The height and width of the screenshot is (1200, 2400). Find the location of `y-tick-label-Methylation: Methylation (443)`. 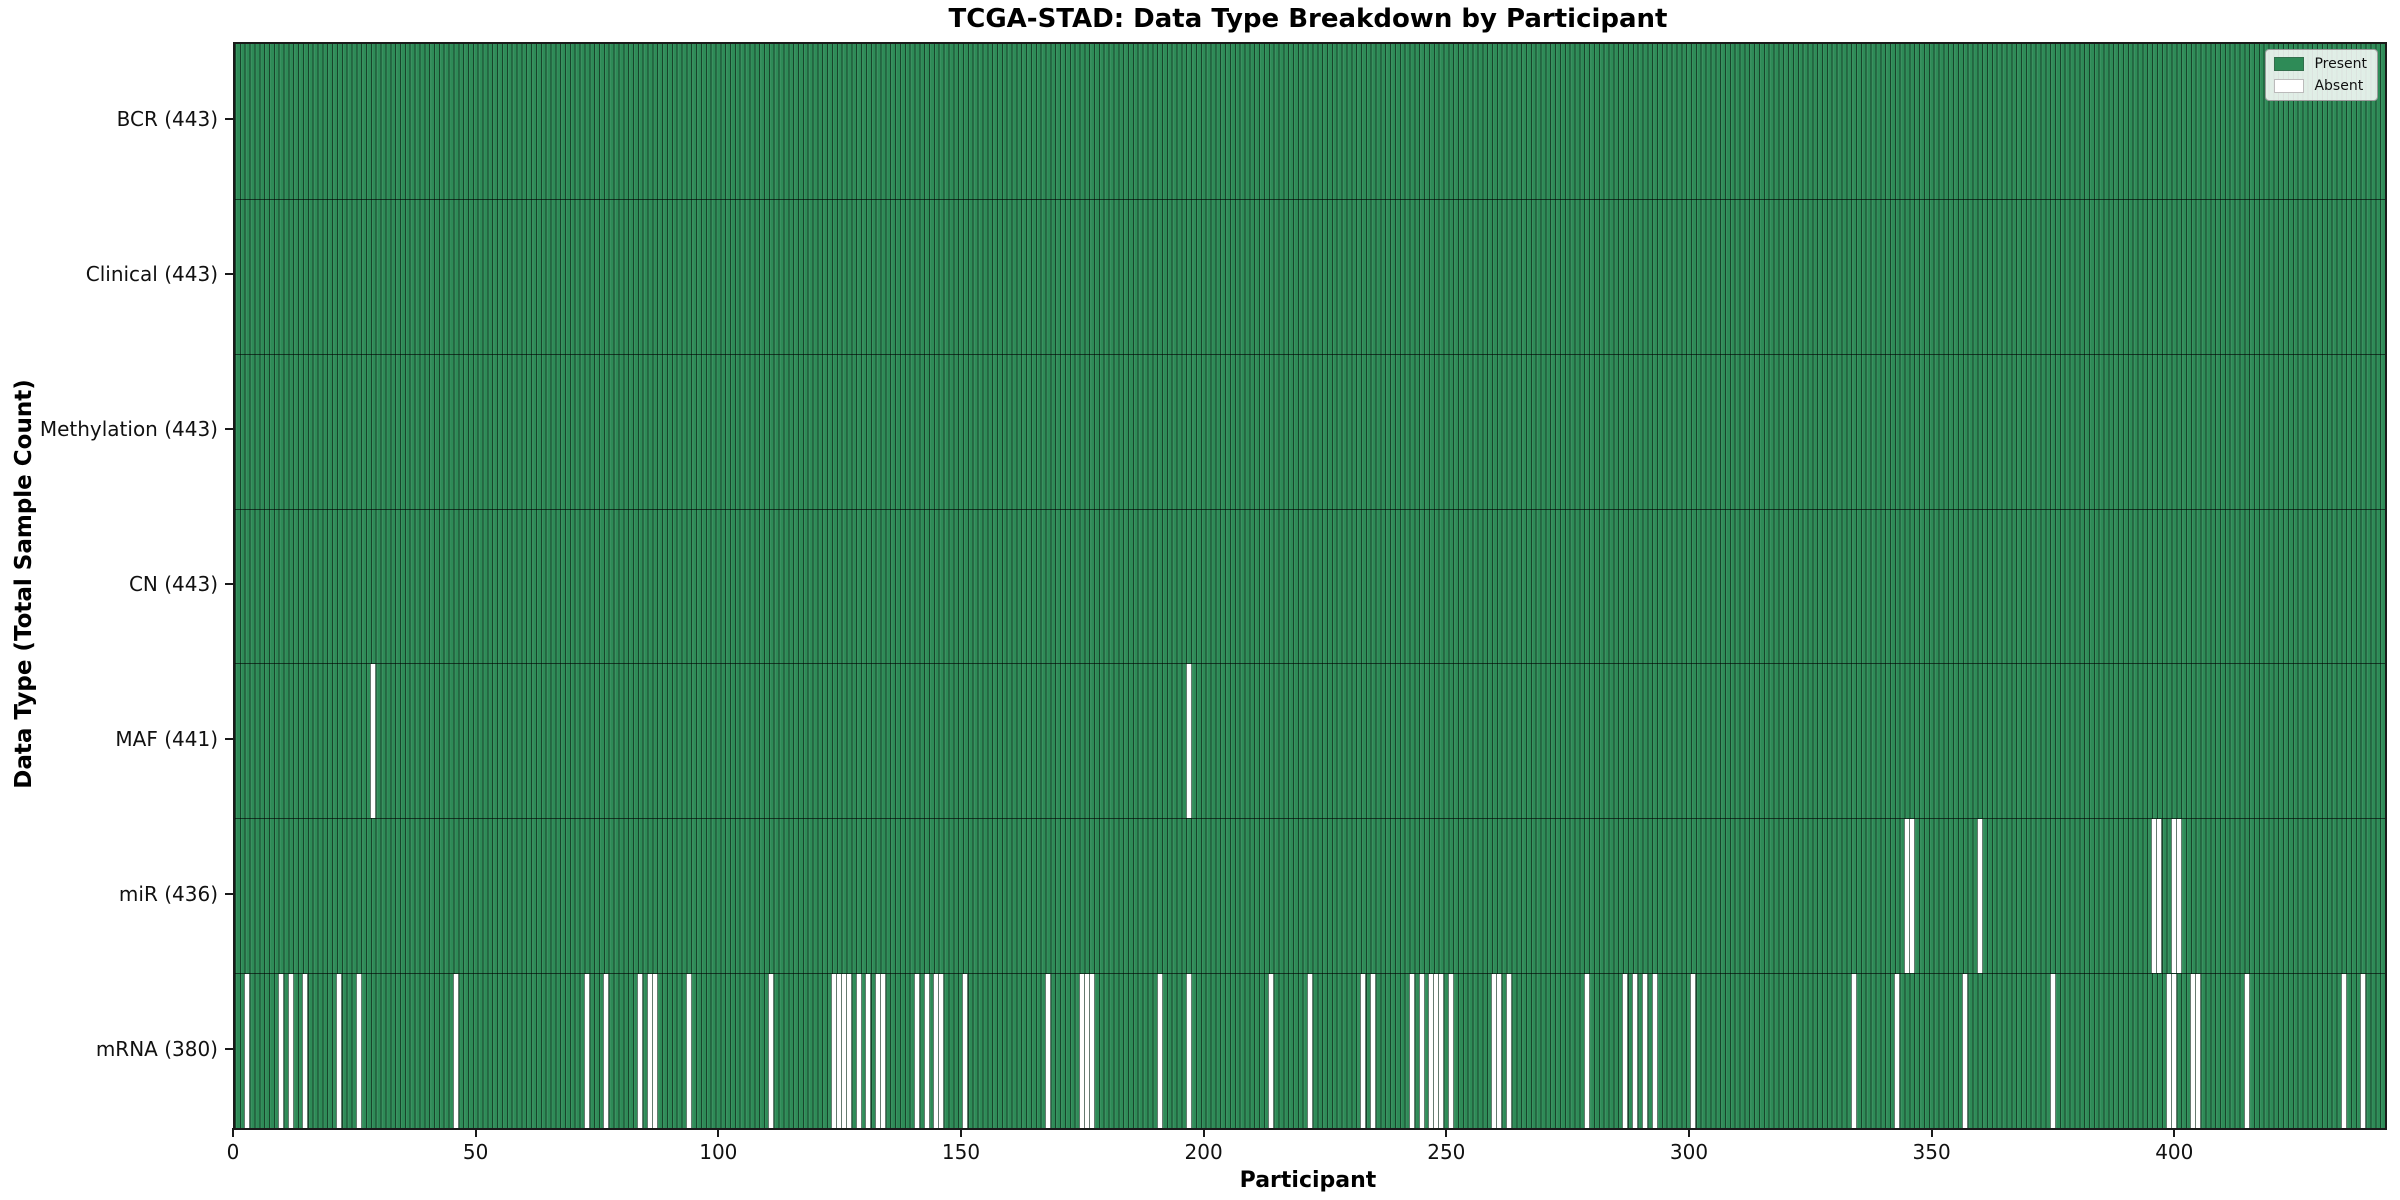

y-tick-label-Methylation: Methylation (443) is located at coordinates (128, 429).